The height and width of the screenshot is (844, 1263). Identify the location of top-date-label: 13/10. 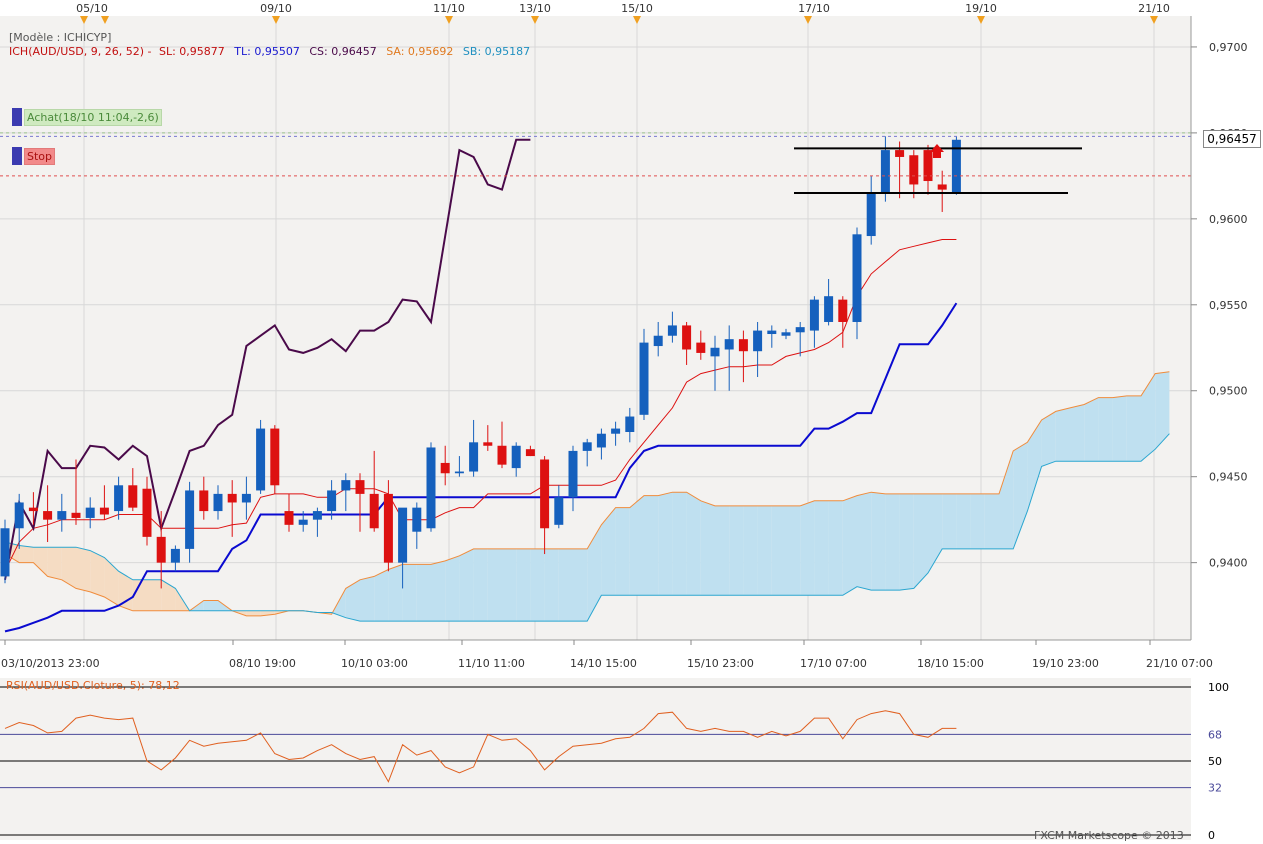
(535, 8).